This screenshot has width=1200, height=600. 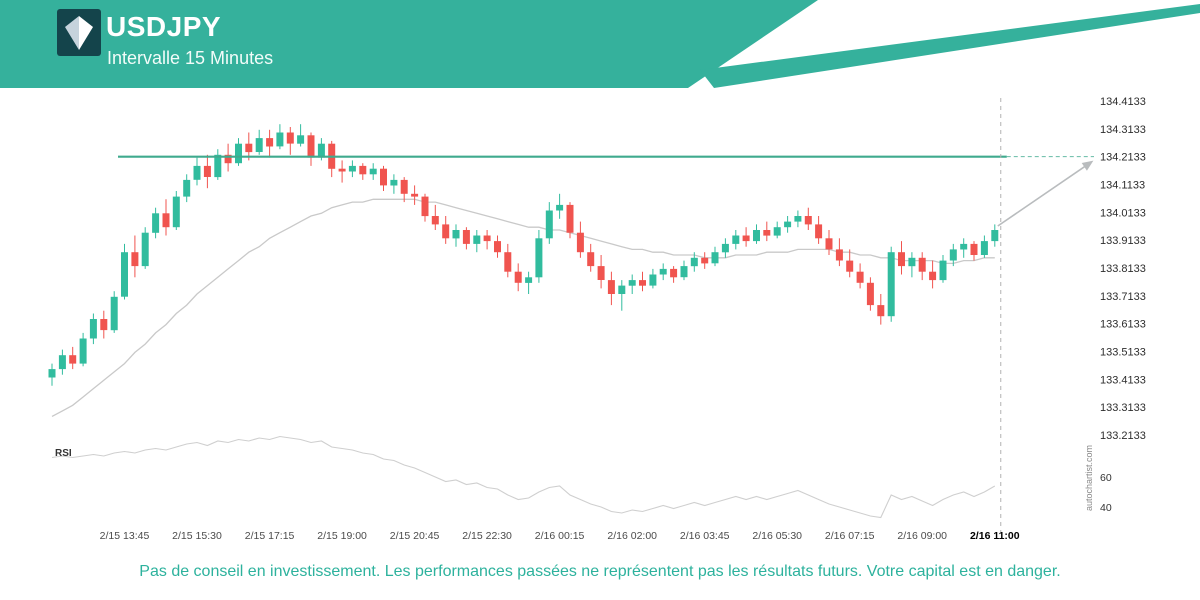 I want to click on y-axis-label: 134.1133, so click(x=1122, y=186).